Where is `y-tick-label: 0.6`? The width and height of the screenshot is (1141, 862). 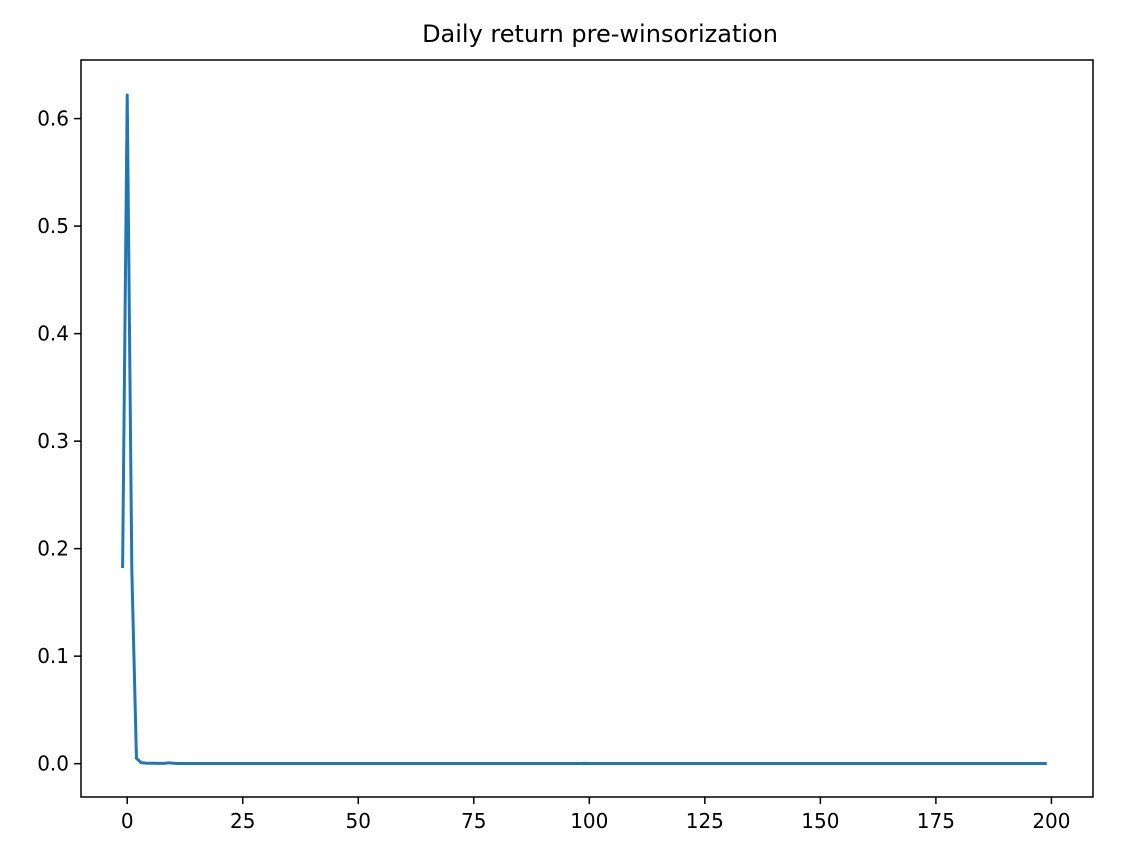 y-tick-label: 0.6 is located at coordinates (53, 119).